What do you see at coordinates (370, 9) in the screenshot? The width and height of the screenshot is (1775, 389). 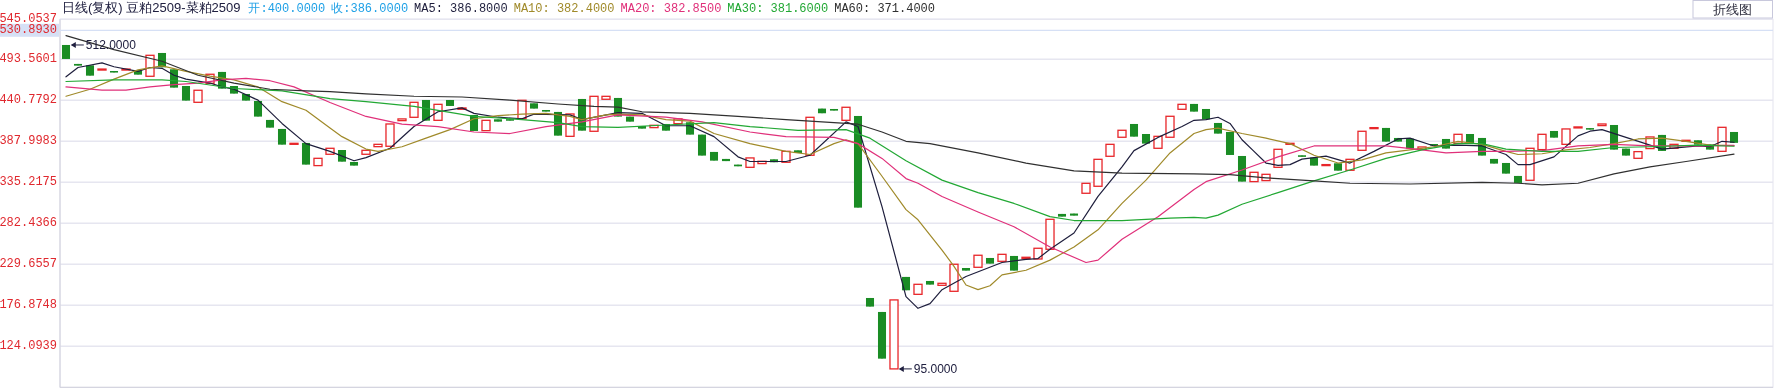 I see `text: 收:386.0000` at bounding box center [370, 9].